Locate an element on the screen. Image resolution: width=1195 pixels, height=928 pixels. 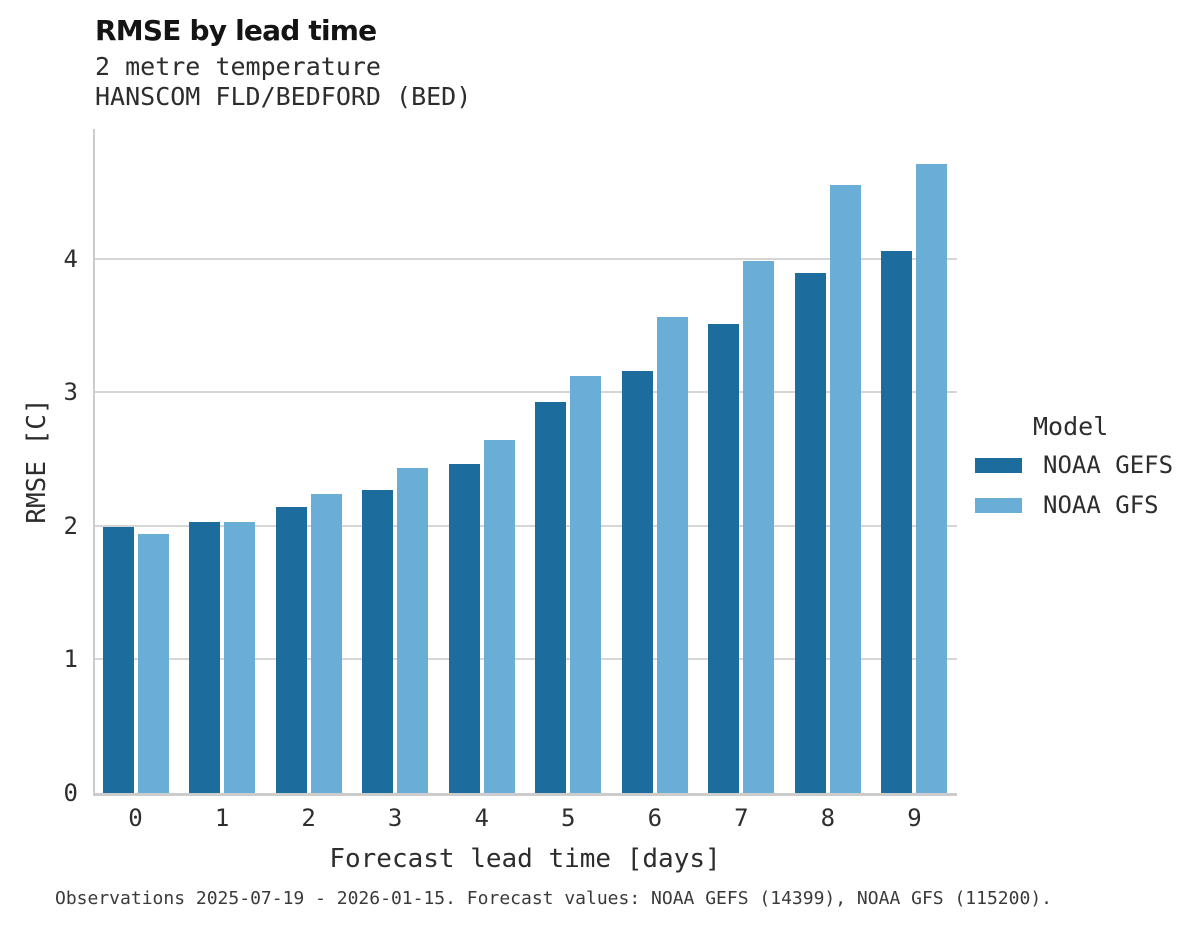
x-tick-9: 9 is located at coordinates (914, 818).